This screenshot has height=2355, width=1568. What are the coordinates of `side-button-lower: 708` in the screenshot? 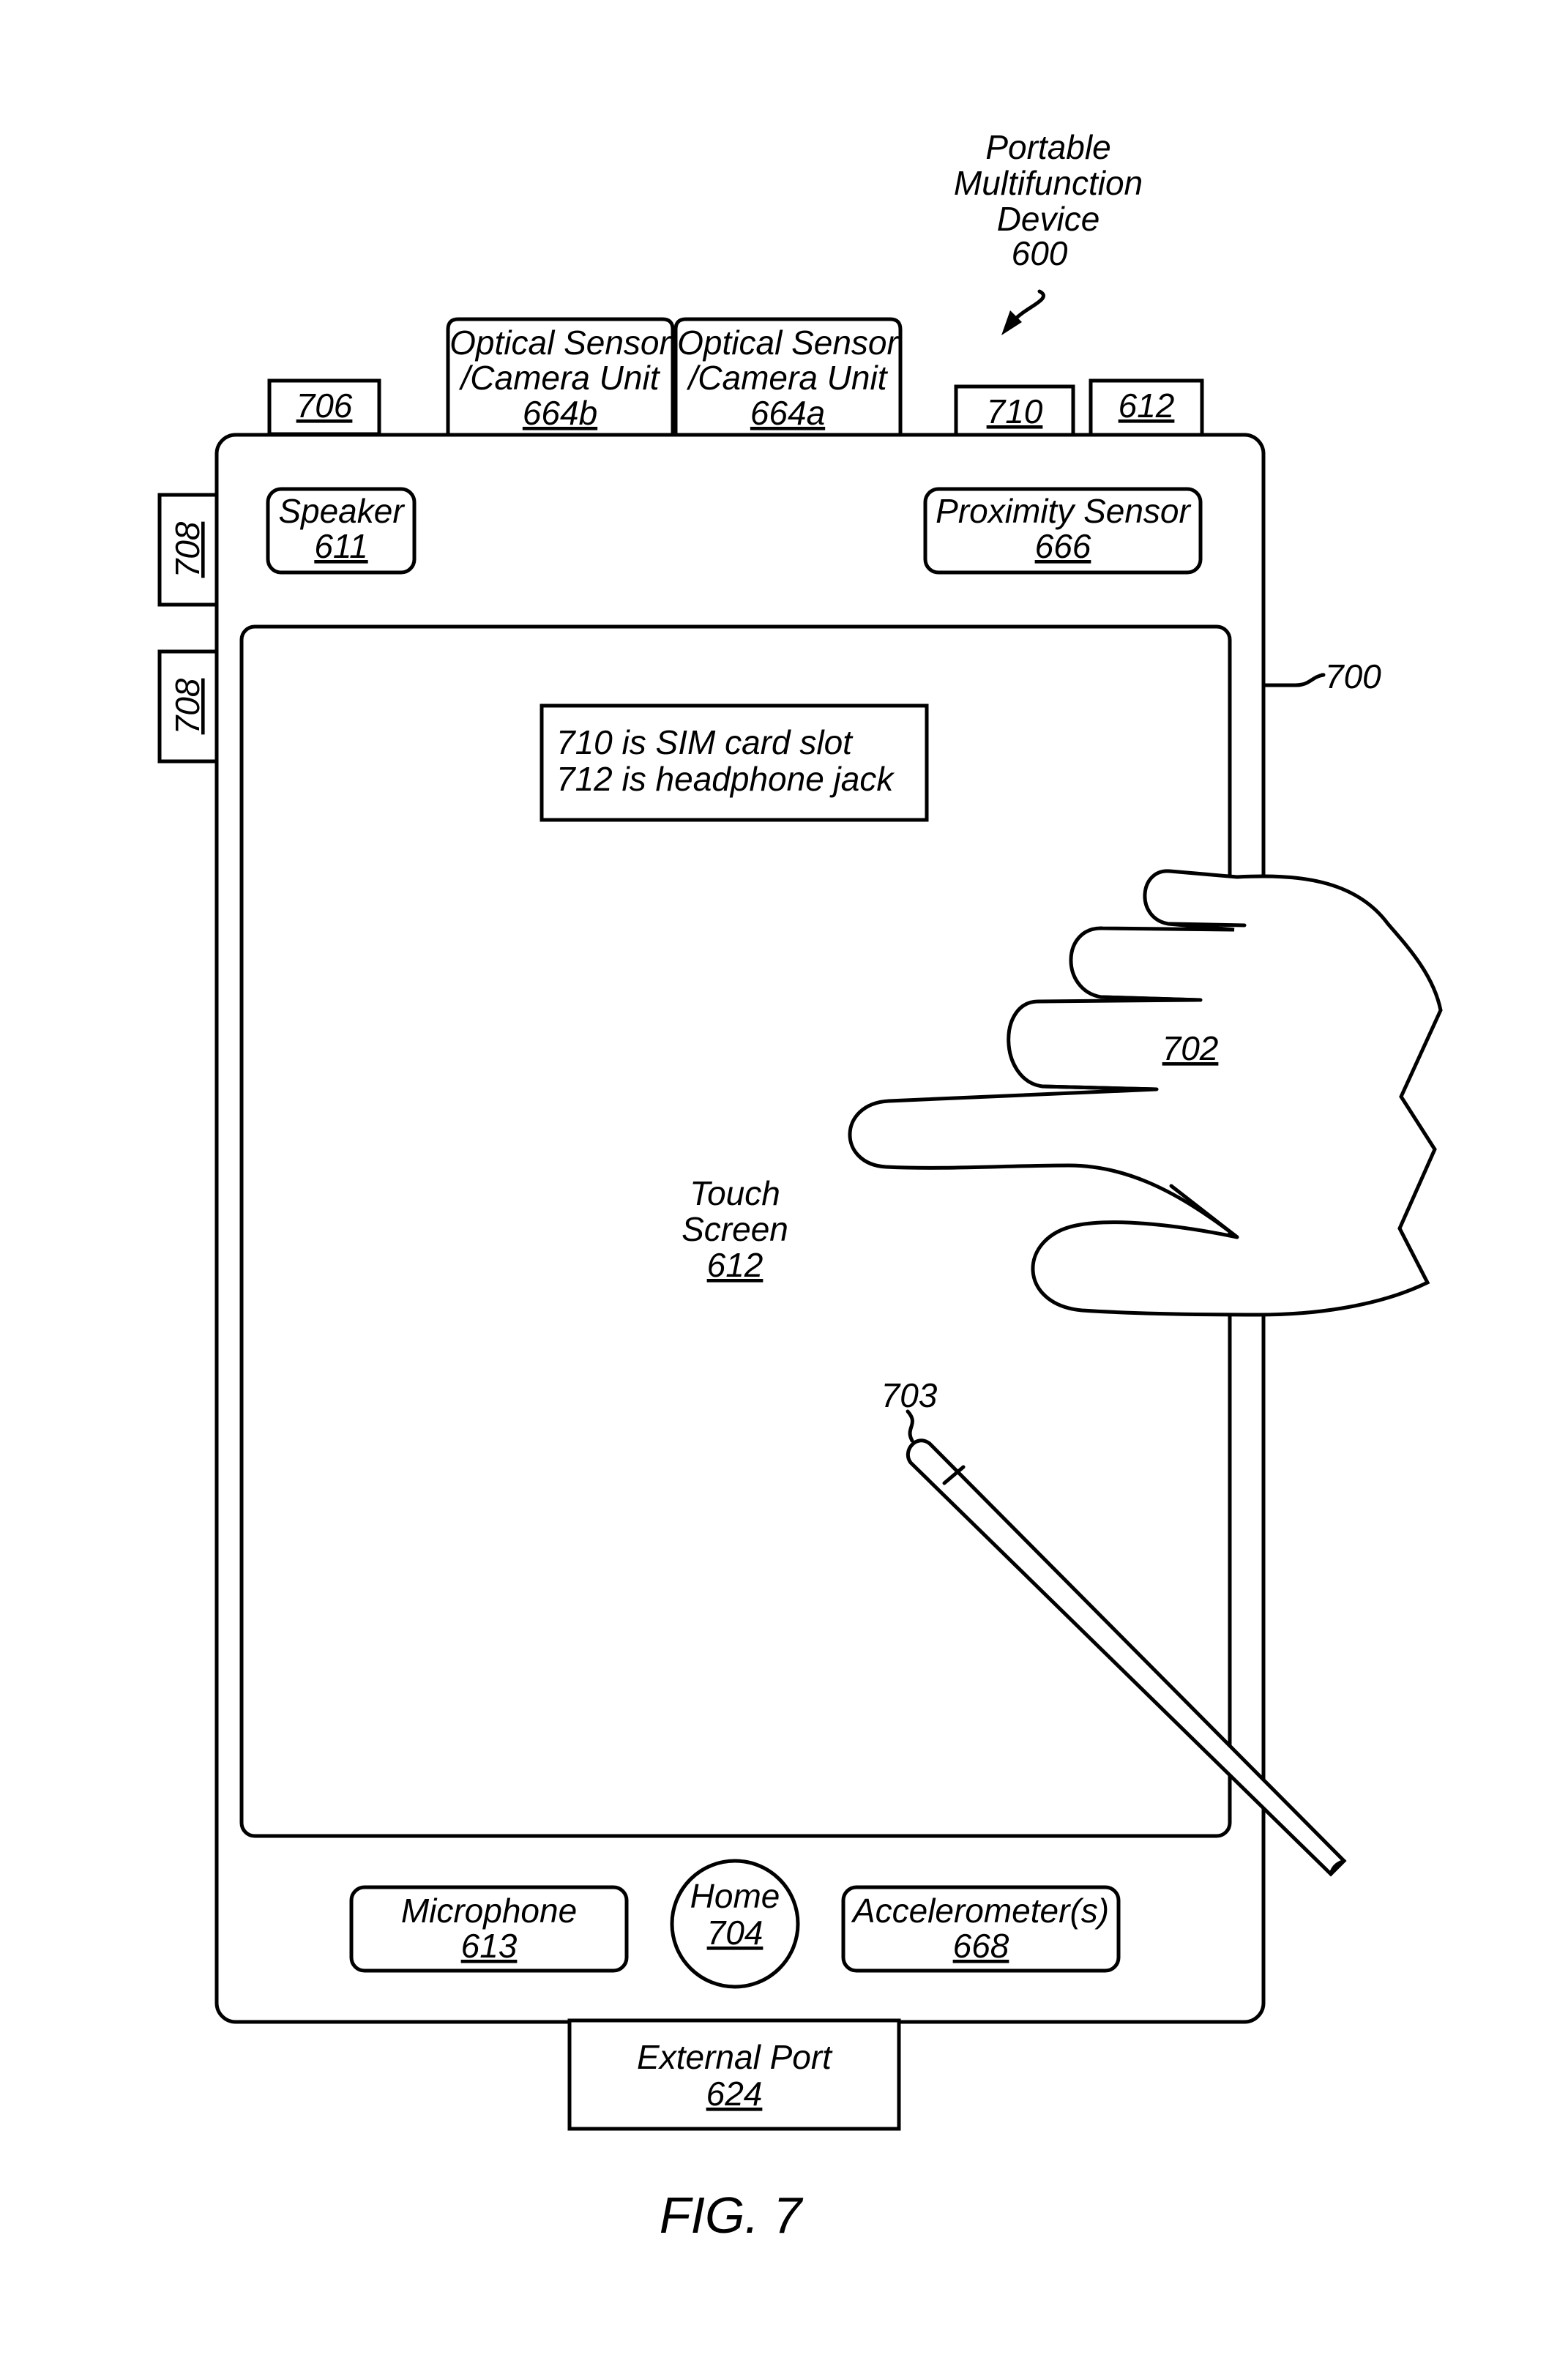 It's located at (188, 706).